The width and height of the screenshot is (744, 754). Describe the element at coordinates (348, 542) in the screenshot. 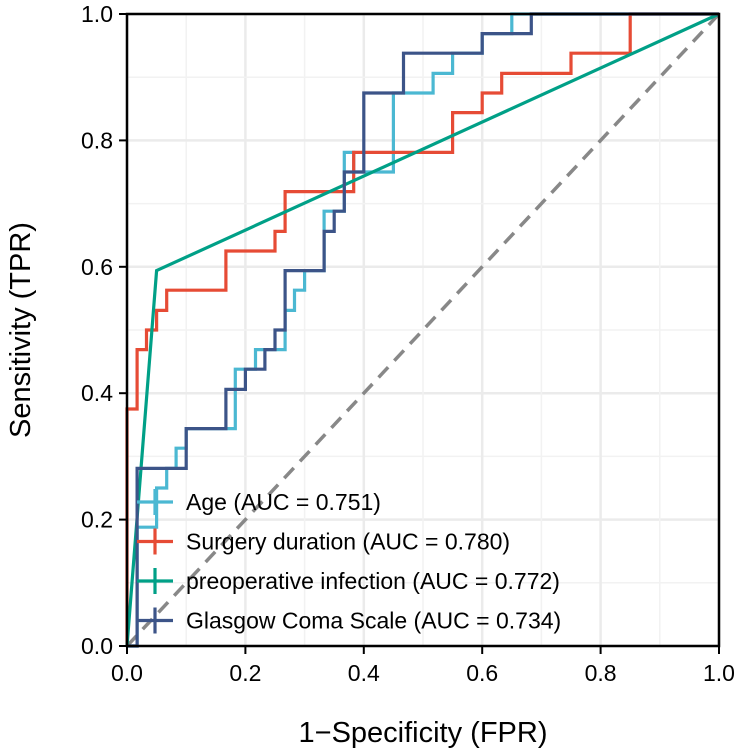

I see `legend-label-surgery-duration: Surgery duration (AUC = 0.780)` at that location.